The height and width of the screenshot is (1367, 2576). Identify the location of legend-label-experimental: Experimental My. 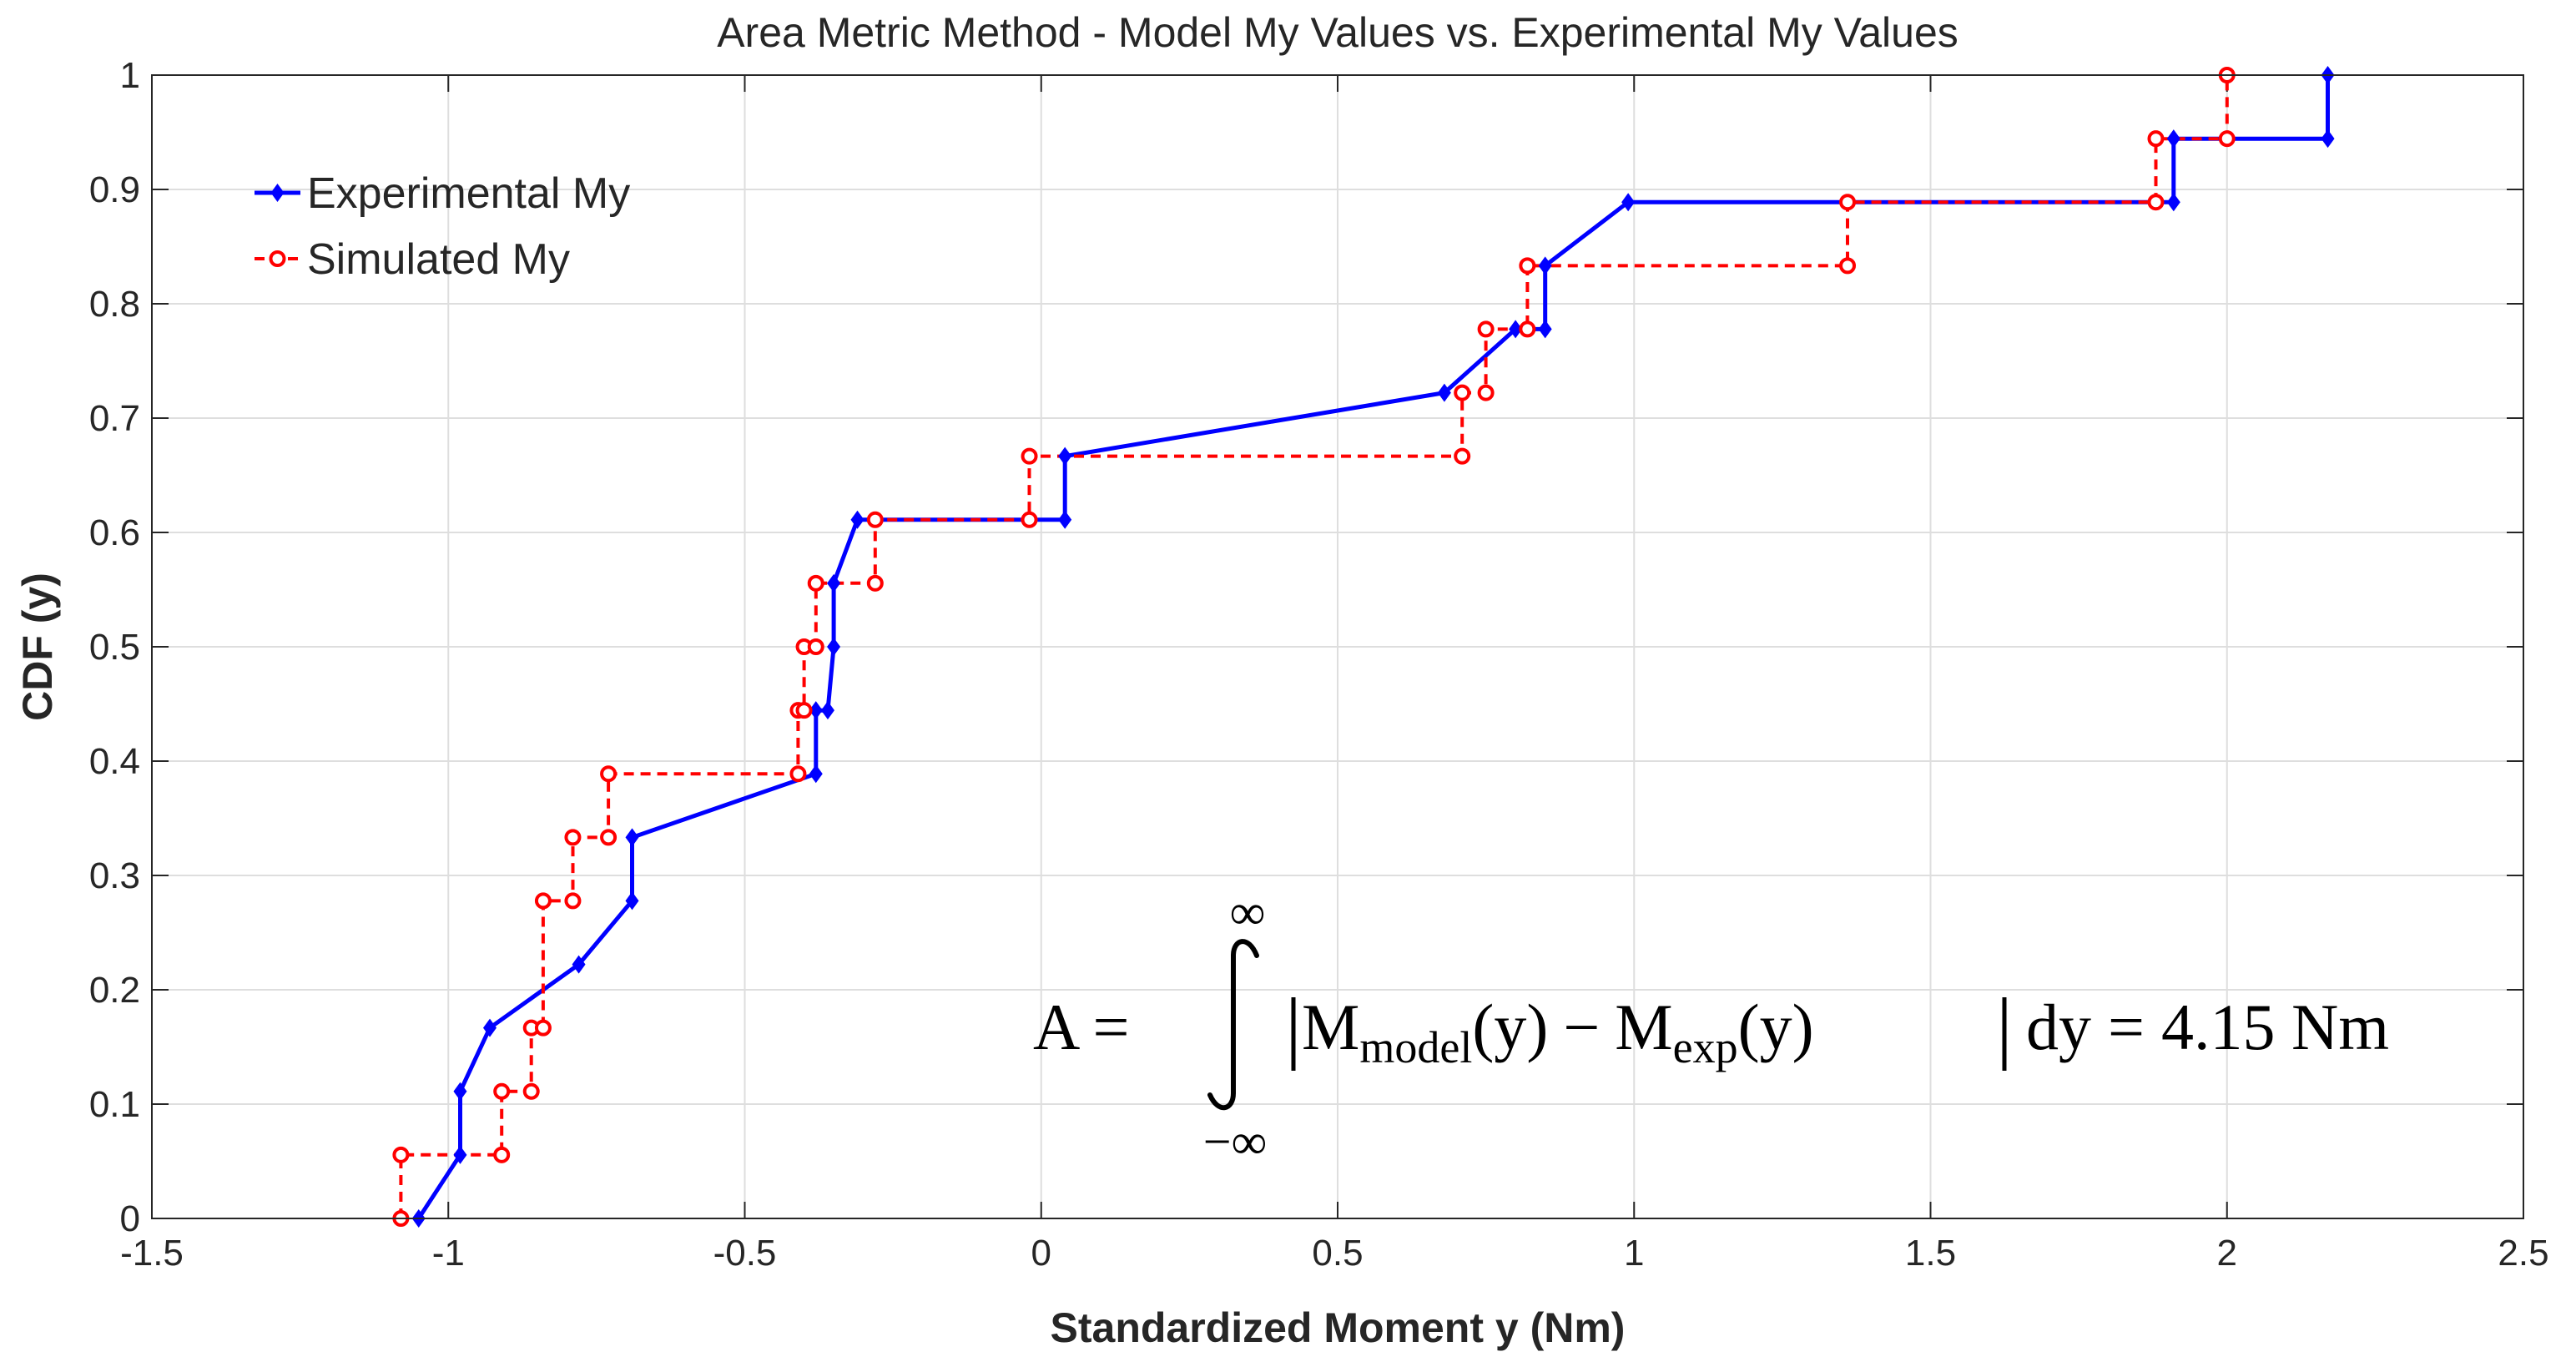
(469, 193).